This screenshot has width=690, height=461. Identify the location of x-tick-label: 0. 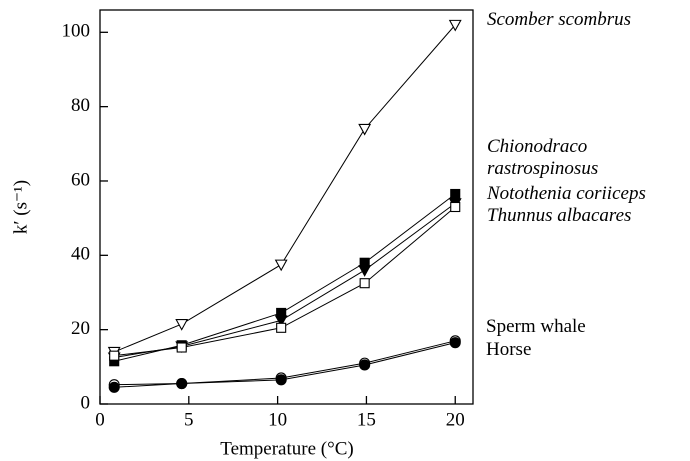
(100, 419).